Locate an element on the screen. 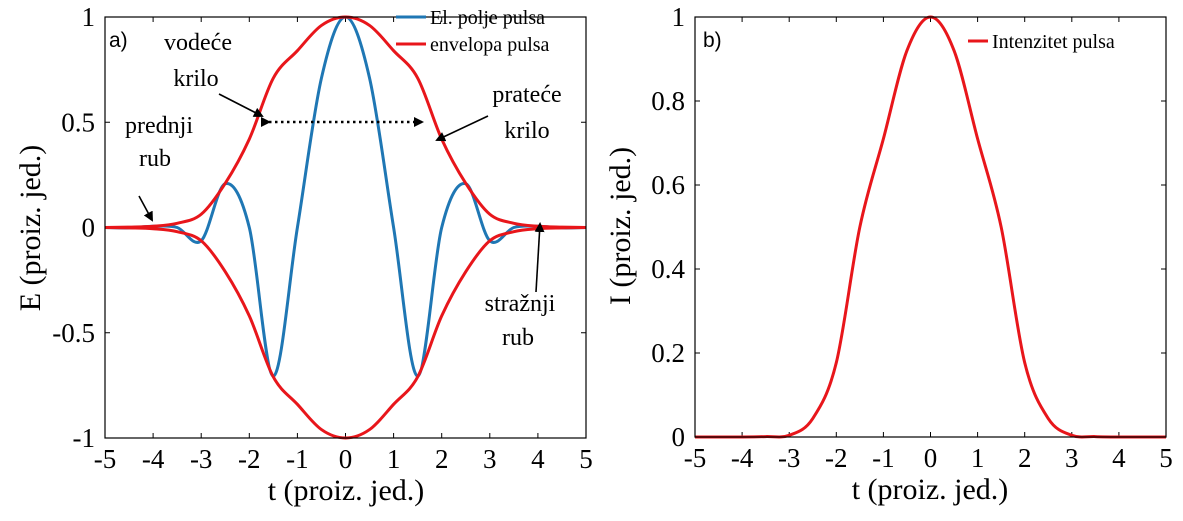 Image resolution: width=1183 pixels, height=521 pixels. arrow-vodece-krilo is located at coordinates (241, 105).